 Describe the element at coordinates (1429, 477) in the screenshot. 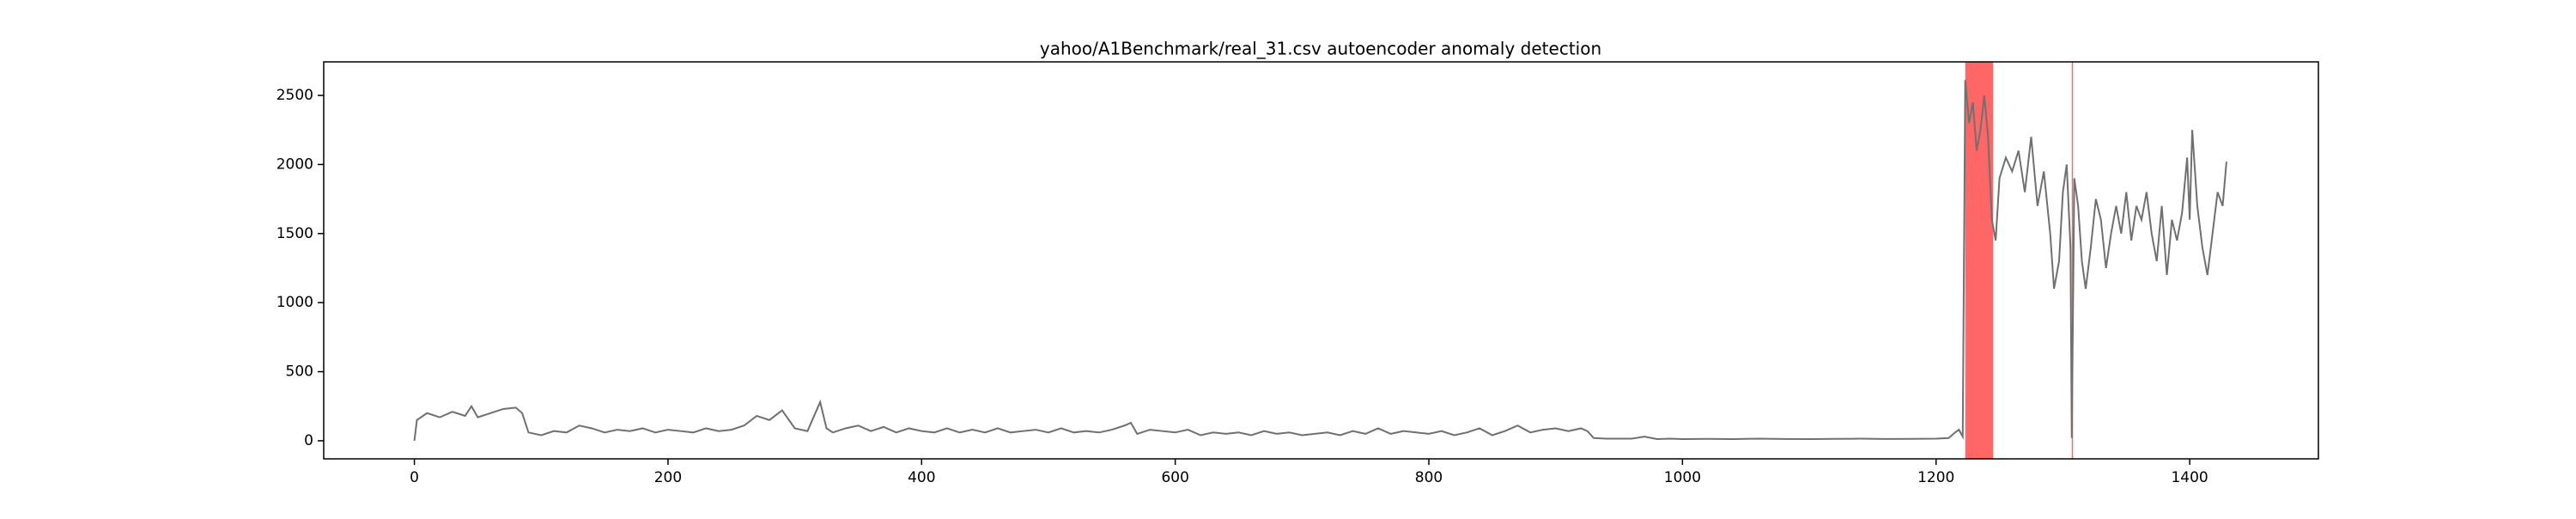

I see `x-tick-label: 800` at that location.